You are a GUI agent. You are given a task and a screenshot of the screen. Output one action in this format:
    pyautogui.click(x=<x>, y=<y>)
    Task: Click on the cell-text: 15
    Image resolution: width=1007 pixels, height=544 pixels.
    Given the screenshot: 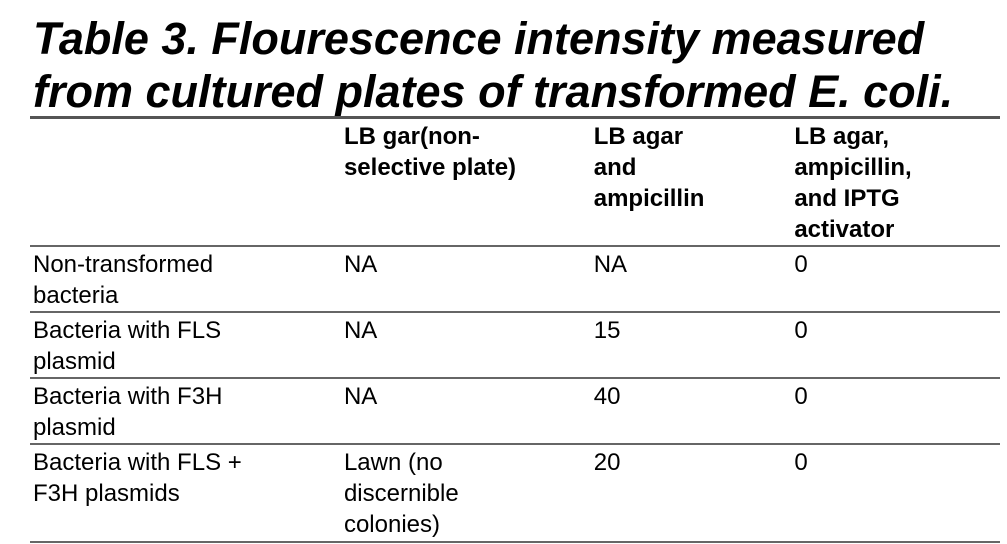 What is the action you would take?
    pyautogui.click(x=607, y=330)
    